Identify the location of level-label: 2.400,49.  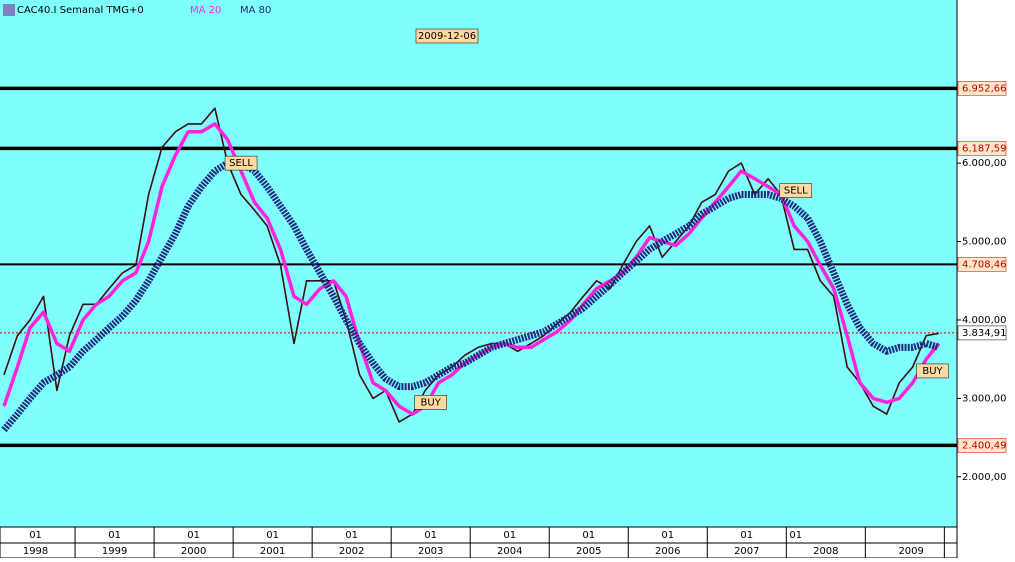
(984, 445).